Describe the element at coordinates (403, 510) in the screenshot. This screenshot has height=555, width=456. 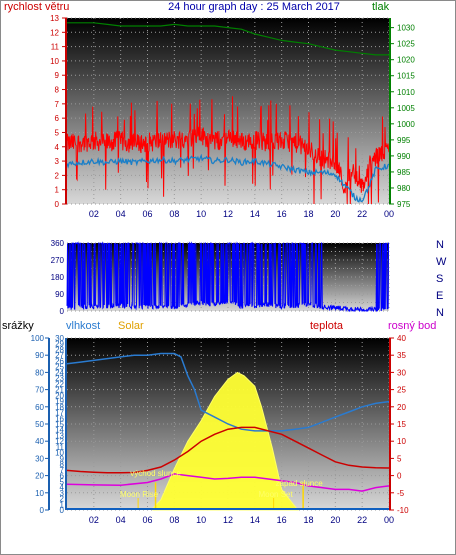
I see `temperature-tick-label: -10` at that location.